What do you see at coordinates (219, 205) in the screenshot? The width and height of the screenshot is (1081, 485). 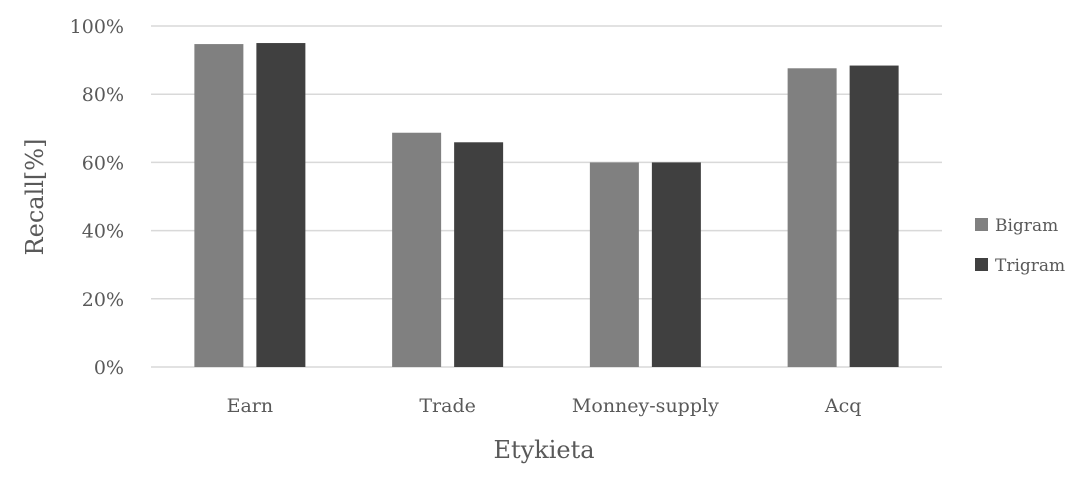 I see `bar-bigram-earn` at bounding box center [219, 205].